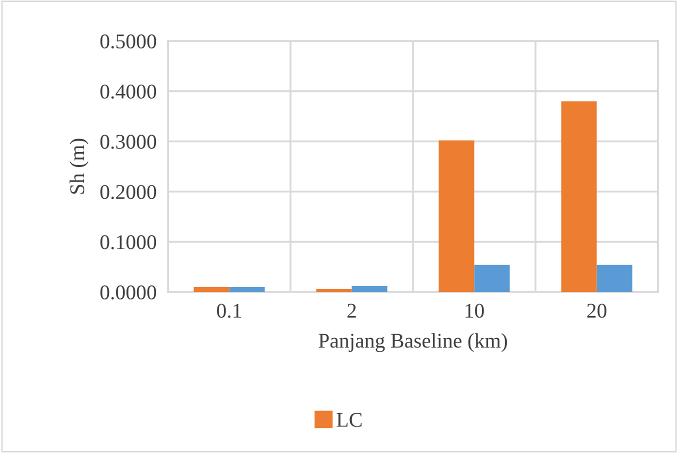  What do you see at coordinates (79, 166) in the screenshot?
I see `y-axis-title: Sh (m)` at bounding box center [79, 166].